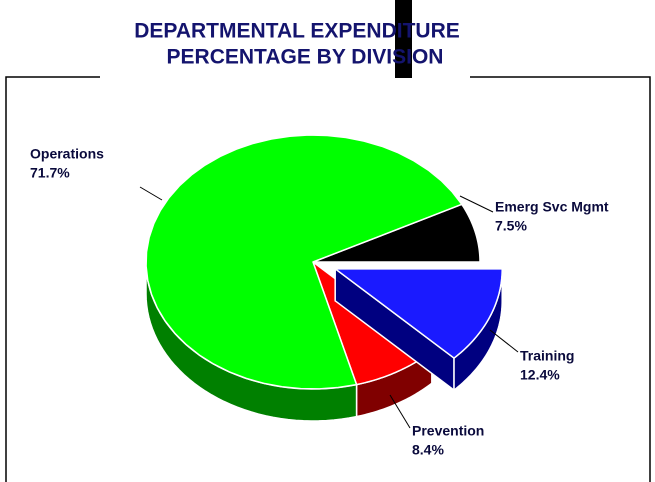 This screenshot has width=655, height=482. What do you see at coordinates (305, 57) in the screenshot?
I see `chart-title: PERCENTAGE BY DIVISION` at bounding box center [305, 57].